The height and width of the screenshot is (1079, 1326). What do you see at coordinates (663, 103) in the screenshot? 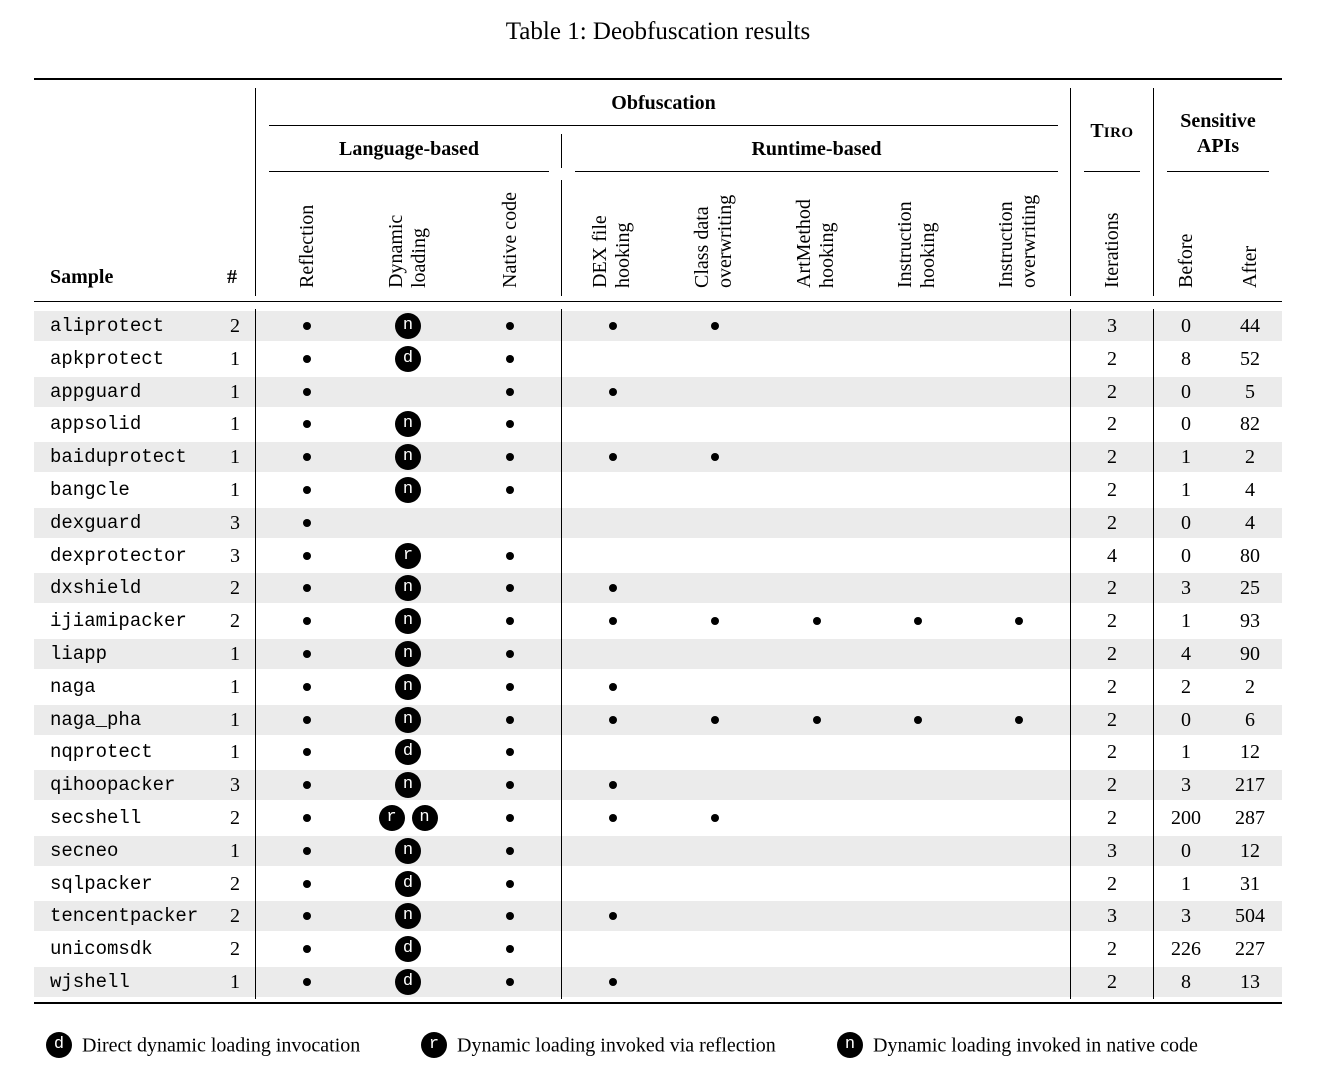
I see `obfuscation-header: Obfuscation` at bounding box center [663, 103].